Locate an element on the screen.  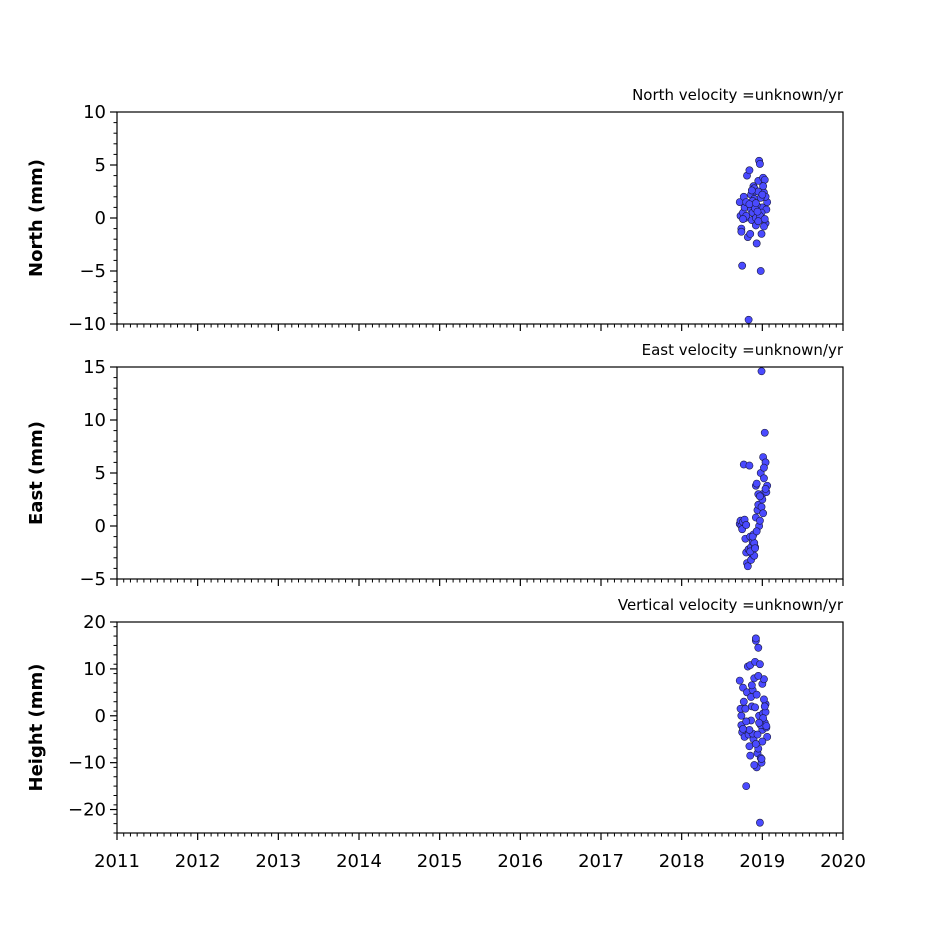
height-xtick-label: 2011 is located at coordinates (117, 861).